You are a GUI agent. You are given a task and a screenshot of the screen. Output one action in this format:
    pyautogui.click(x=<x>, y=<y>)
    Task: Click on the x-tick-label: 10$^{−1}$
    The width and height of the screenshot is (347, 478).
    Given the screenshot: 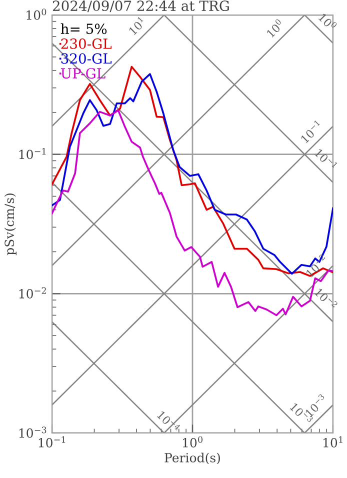 What is the action you would take?
    pyautogui.click(x=52, y=442)
    